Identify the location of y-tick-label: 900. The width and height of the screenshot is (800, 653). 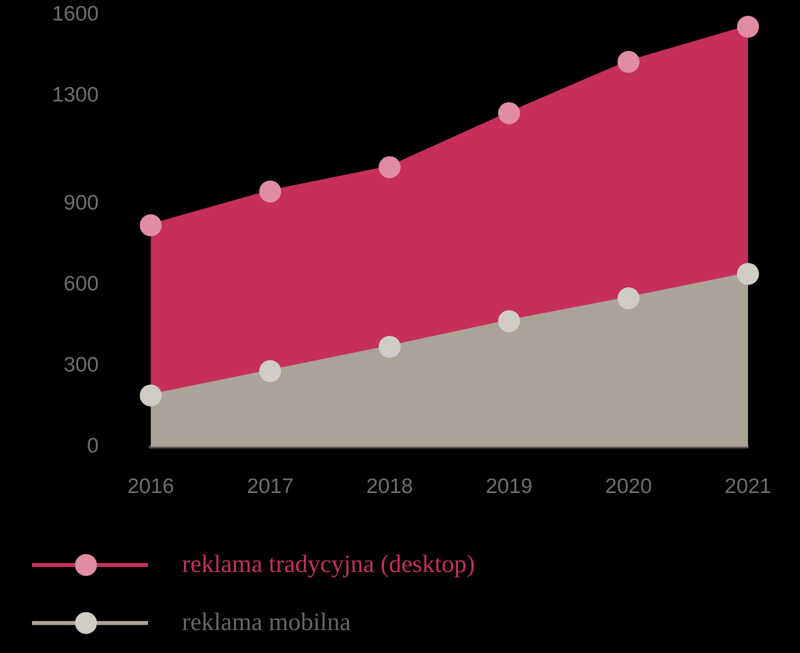
(81, 202).